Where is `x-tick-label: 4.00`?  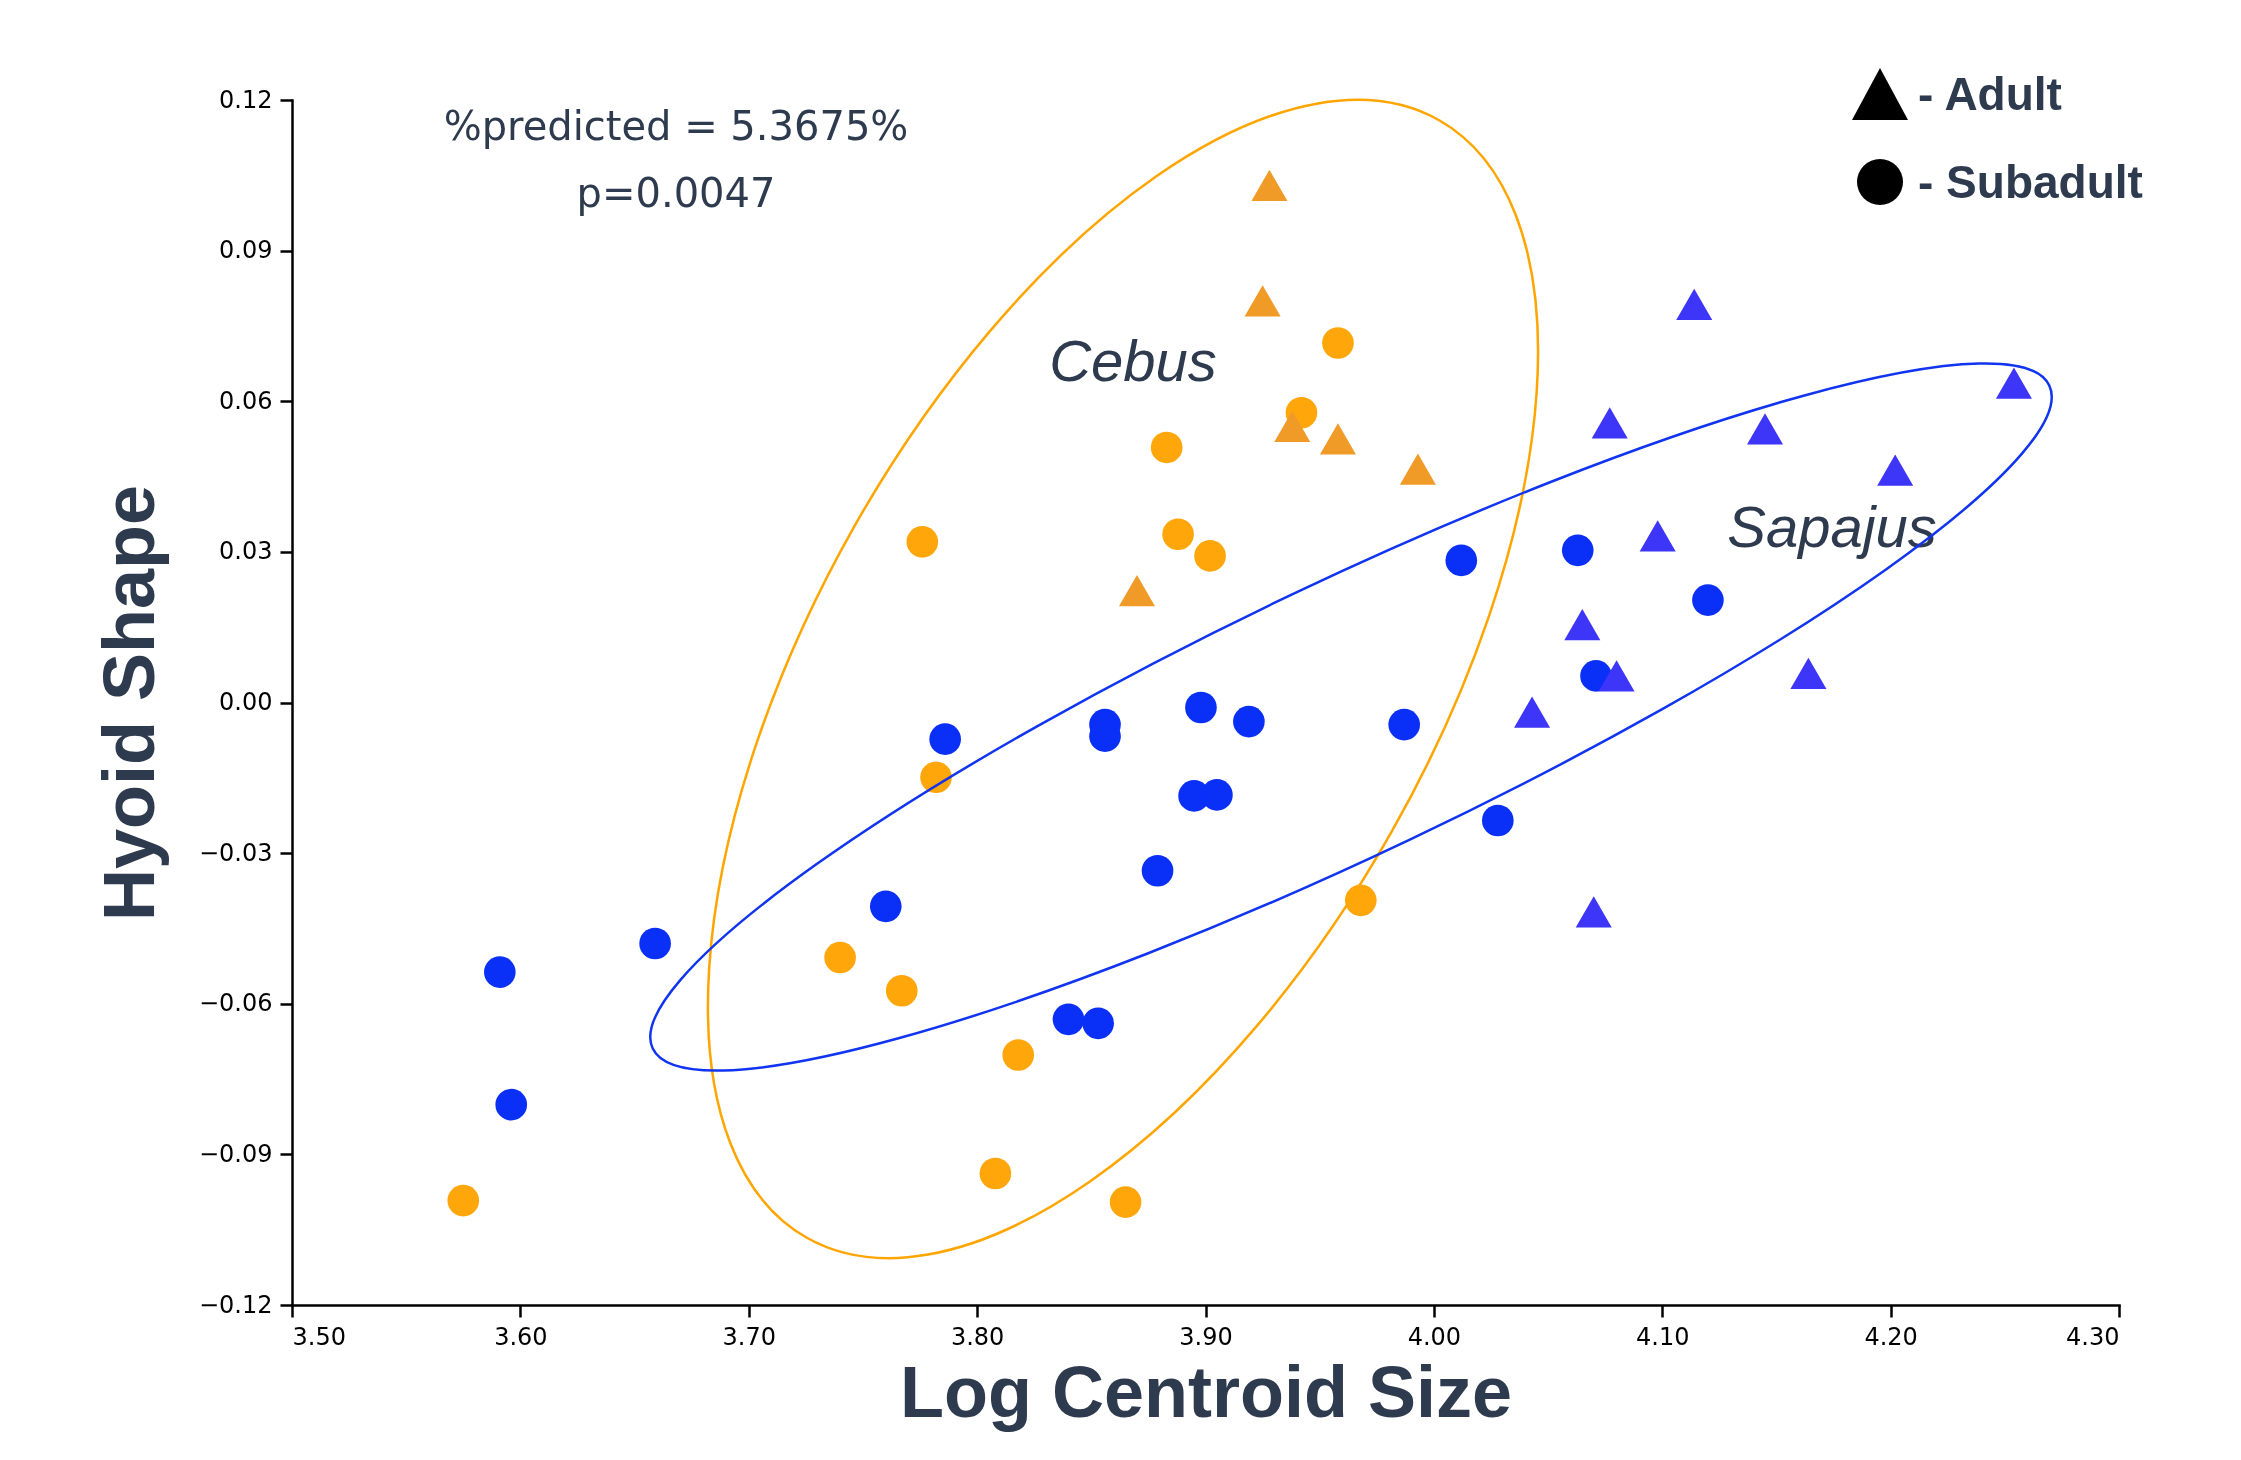 x-tick-label: 4.00 is located at coordinates (1434, 1336).